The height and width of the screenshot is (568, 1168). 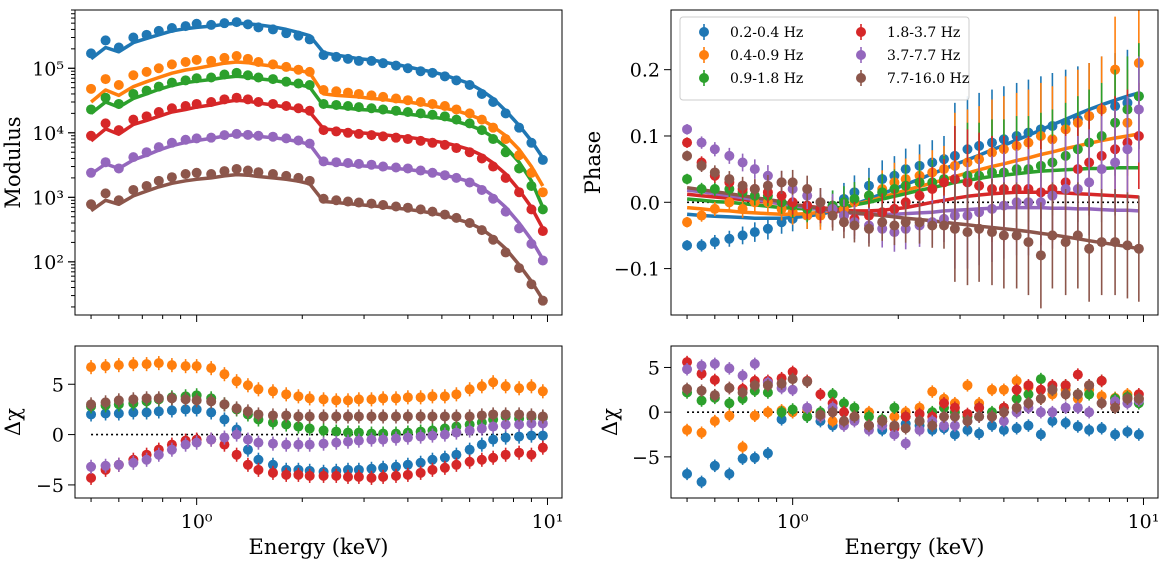 I want to click on plot-area, so click(x=913, y=422).